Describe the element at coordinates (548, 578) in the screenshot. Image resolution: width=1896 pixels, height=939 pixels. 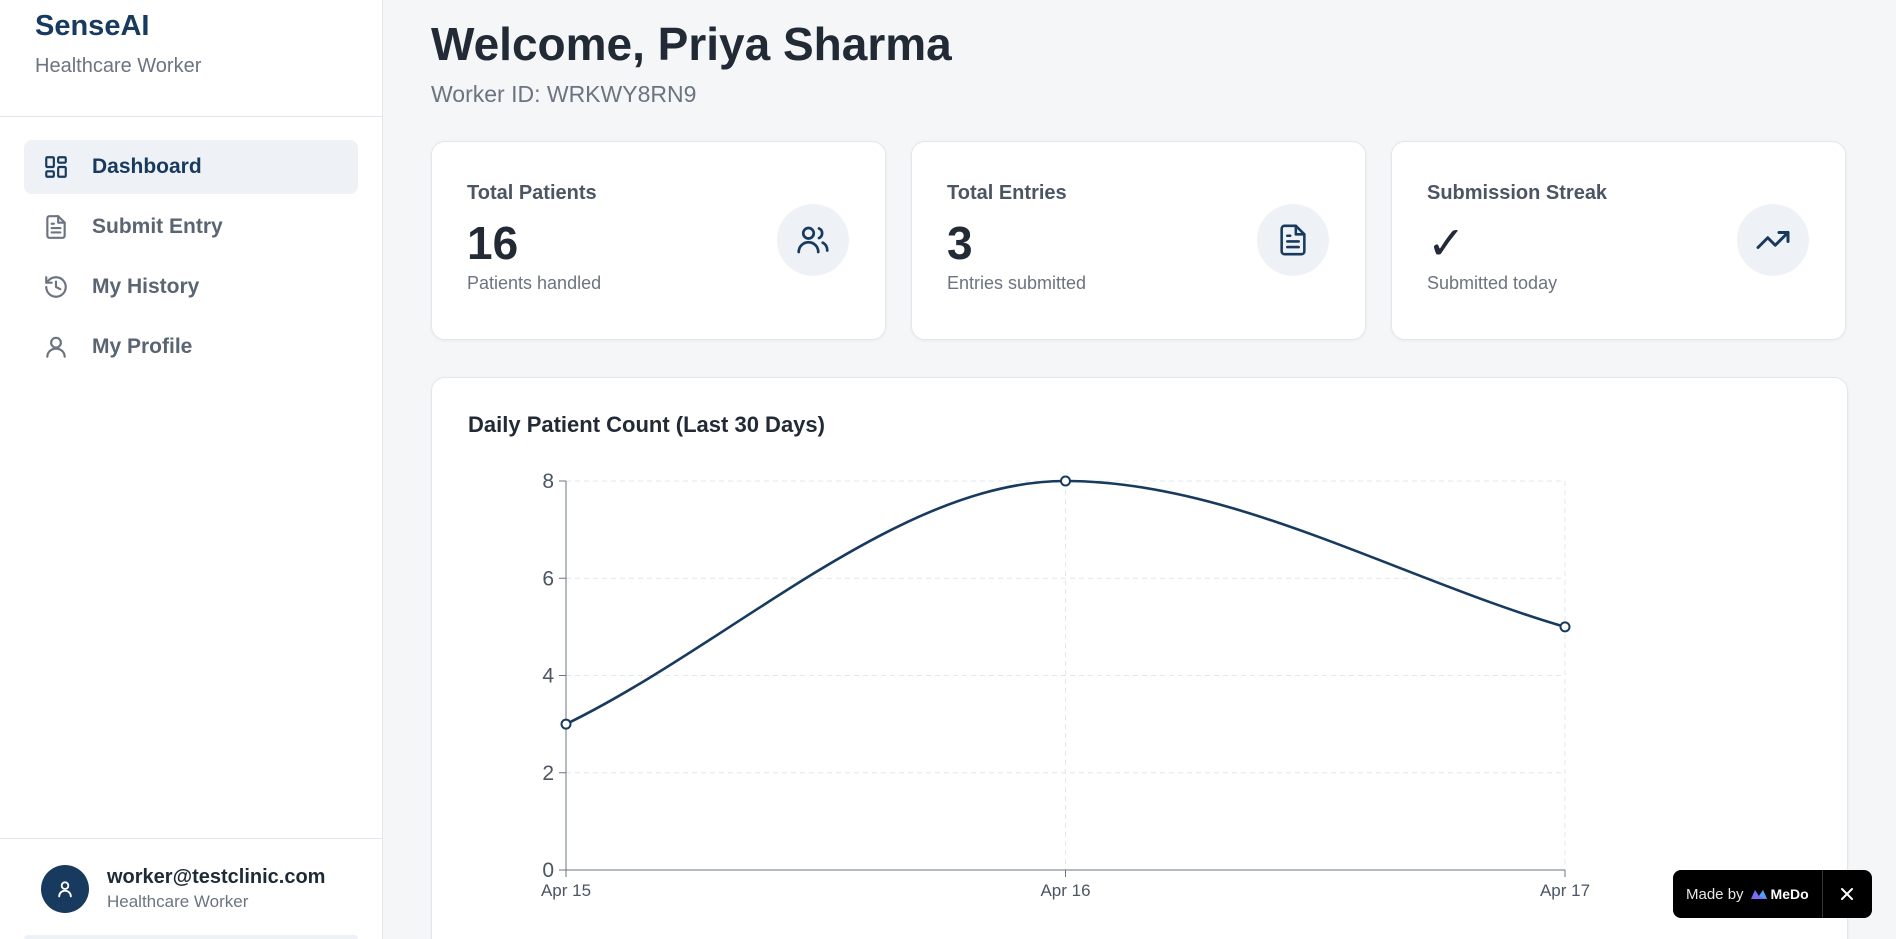
I see `y-tick-label: 6` at that location.